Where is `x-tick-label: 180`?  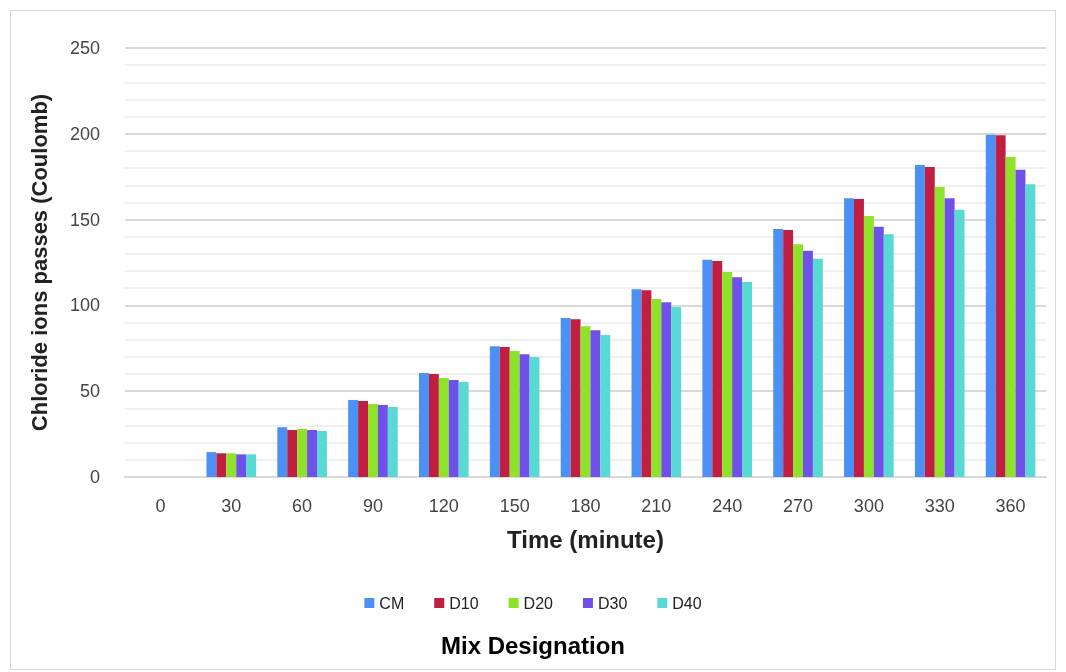
x-tick-label: 180 is located at coordinates (585, 506).